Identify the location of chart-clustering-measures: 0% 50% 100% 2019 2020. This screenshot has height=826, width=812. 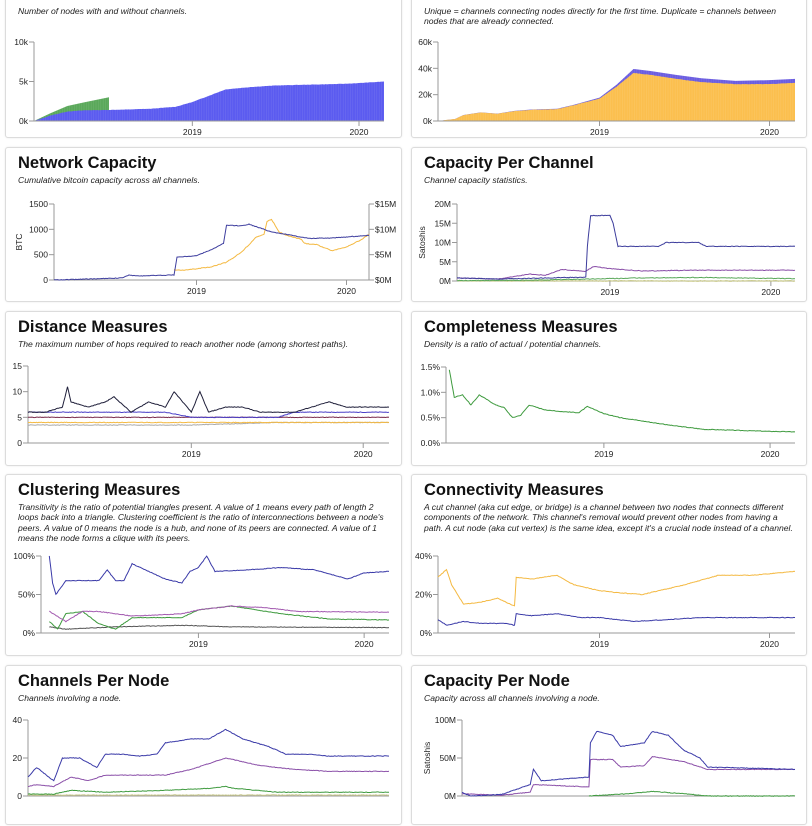
(201, 600).